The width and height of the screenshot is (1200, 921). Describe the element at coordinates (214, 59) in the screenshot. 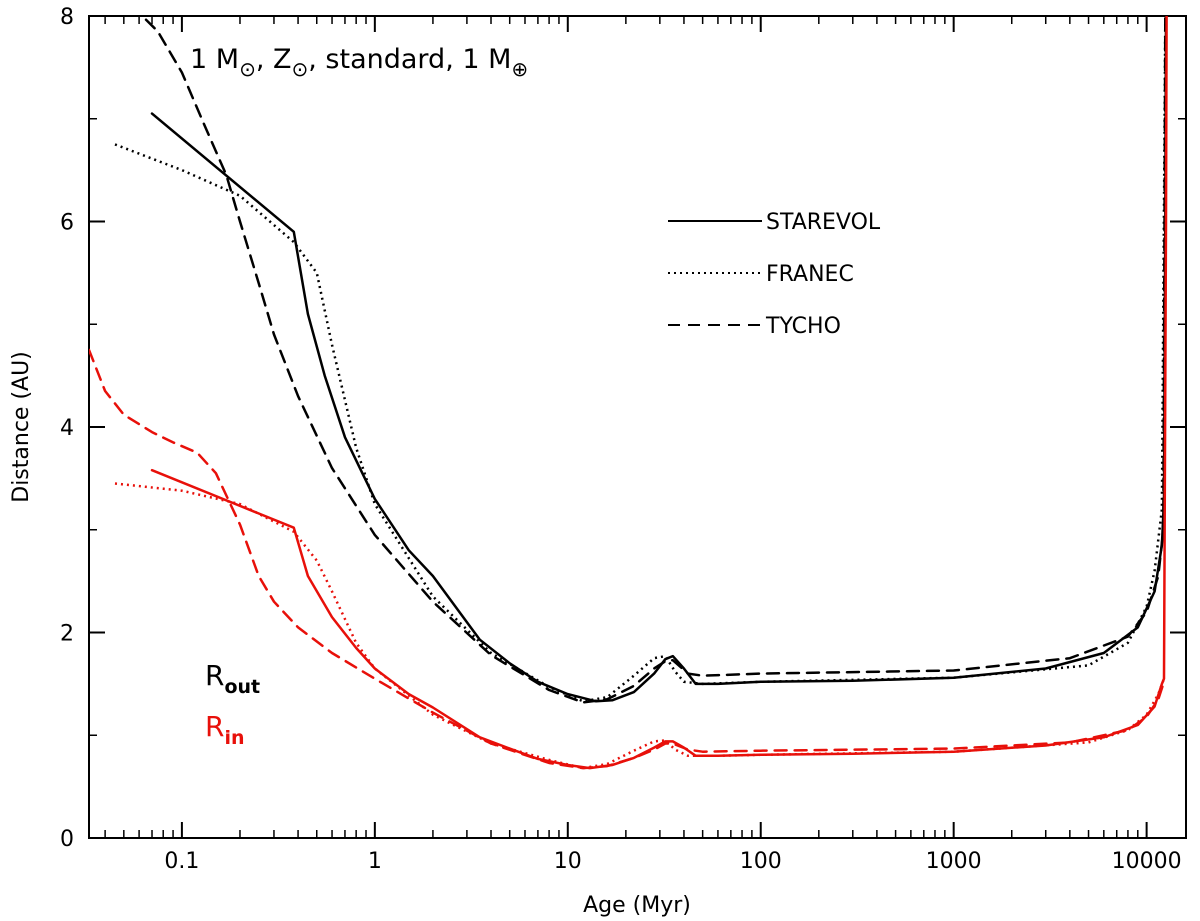

I see `title-main: 1 M` at that location.